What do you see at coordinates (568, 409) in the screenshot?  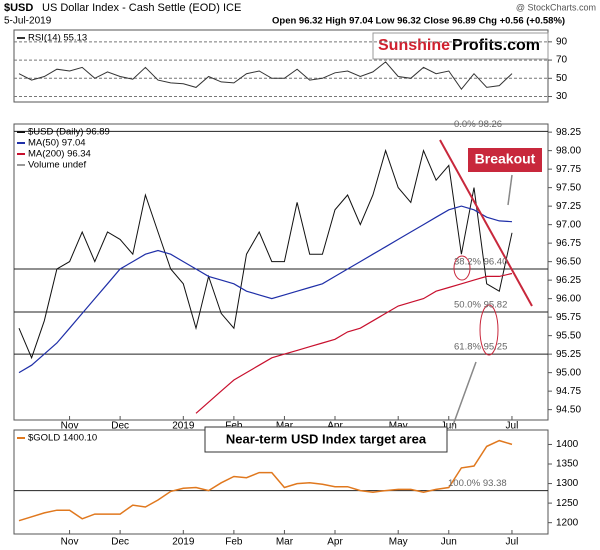 I see `y-tick-label: 94.50` at bounding box center [568, 409].